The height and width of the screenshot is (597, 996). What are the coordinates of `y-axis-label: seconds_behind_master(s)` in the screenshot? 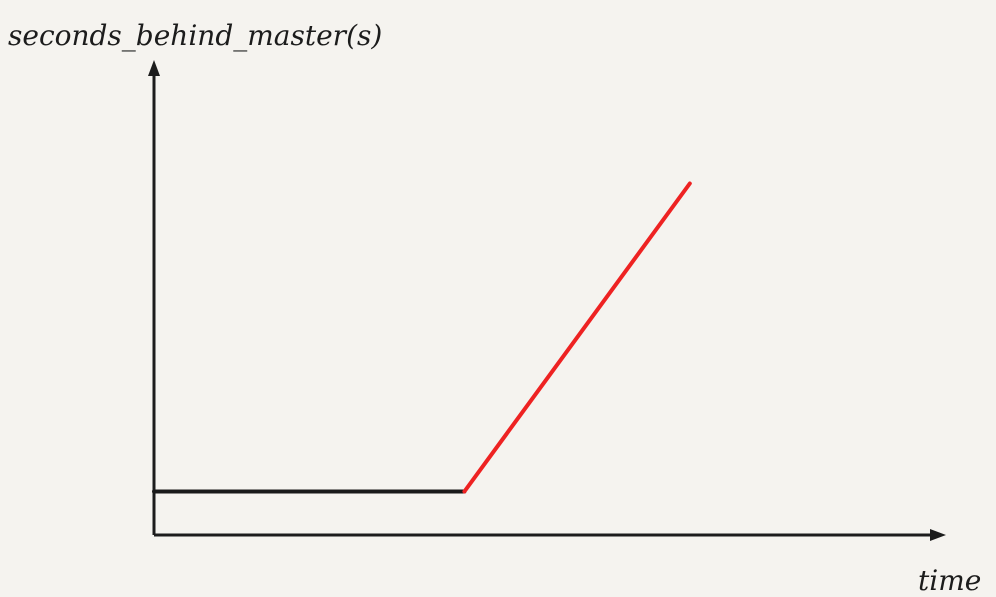 It's located at (195, 35).